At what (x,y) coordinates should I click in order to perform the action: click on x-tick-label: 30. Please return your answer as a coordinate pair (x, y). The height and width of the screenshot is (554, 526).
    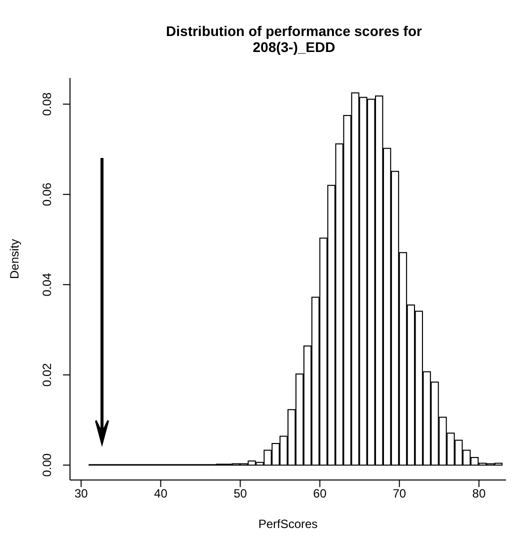
    Looking at the image, I should click on (81, 493).